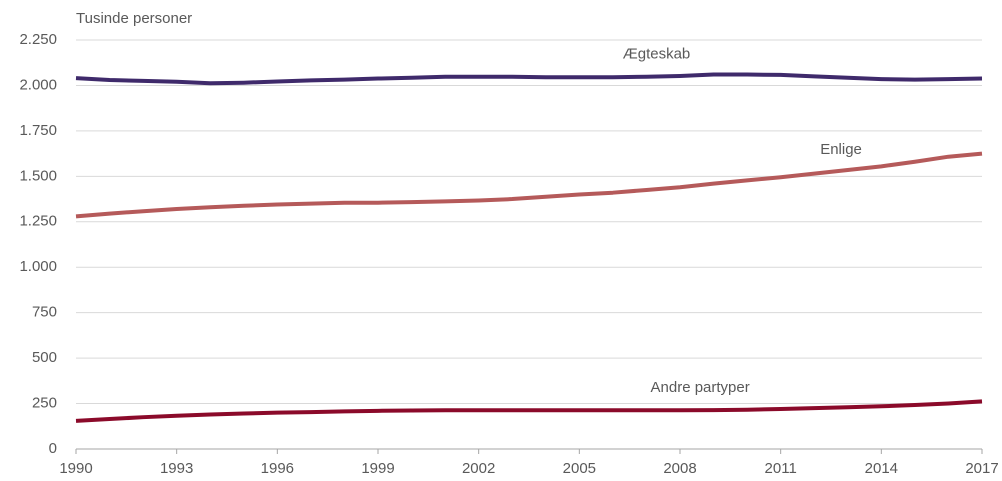 Image resolution: width=1002 pixels, height=481 pixels. I want to click on x-tick-label: 1996, so click(277, 468).